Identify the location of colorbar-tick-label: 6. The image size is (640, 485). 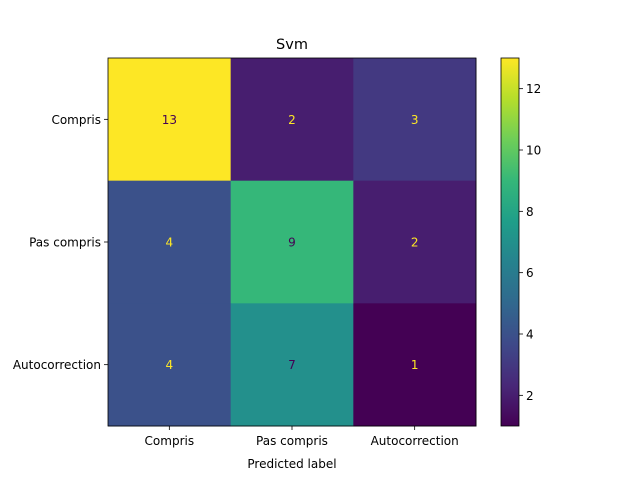
(530, 273).